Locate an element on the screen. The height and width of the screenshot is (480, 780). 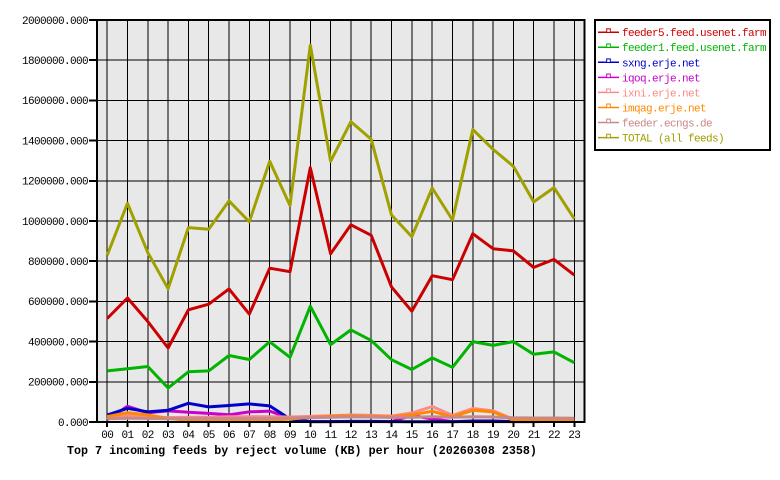
svg-text: 600000.000 is located at coordinates (58, 303).